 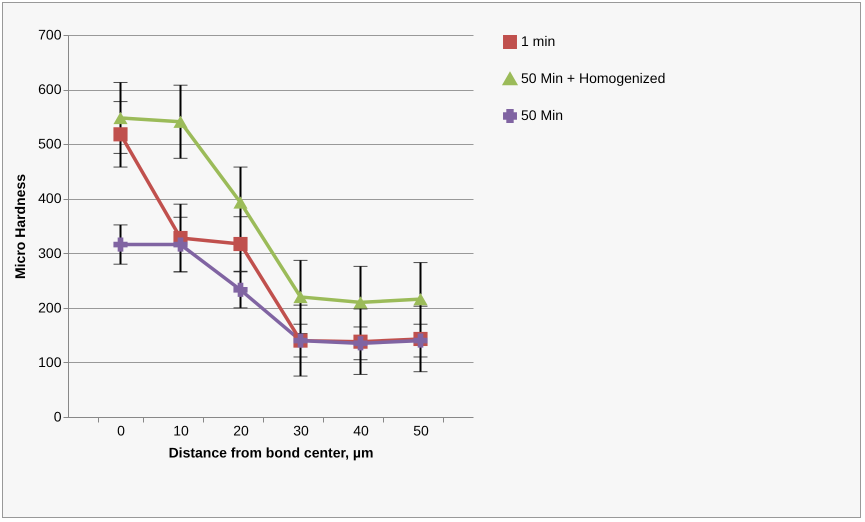 I want to click on x-axis-title: Distance from bond center, µm, so click(x=271, y=452).